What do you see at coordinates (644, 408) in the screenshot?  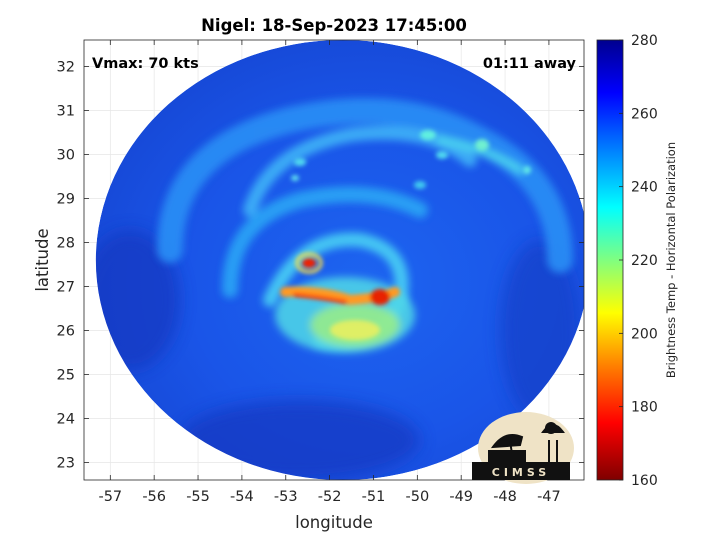 I see `colorbar-tick-label: 180` at bounding box center [644, 408].